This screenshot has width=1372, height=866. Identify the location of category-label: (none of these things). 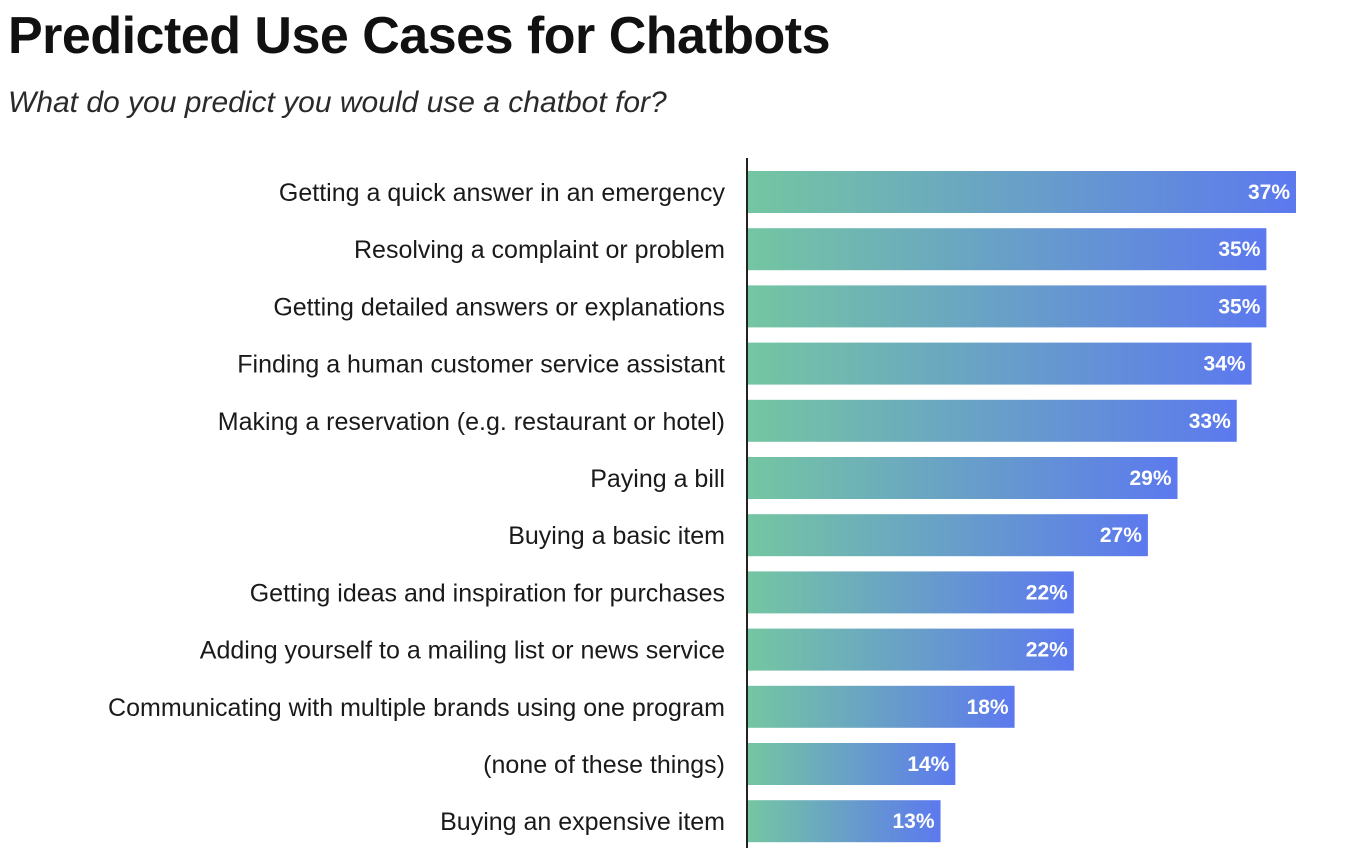
(604, 765).